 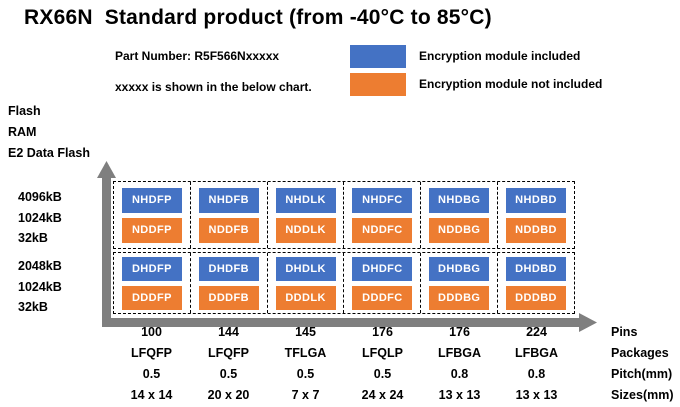 I want to click on memory-label: 2048kB, so click(x=40, y=266).